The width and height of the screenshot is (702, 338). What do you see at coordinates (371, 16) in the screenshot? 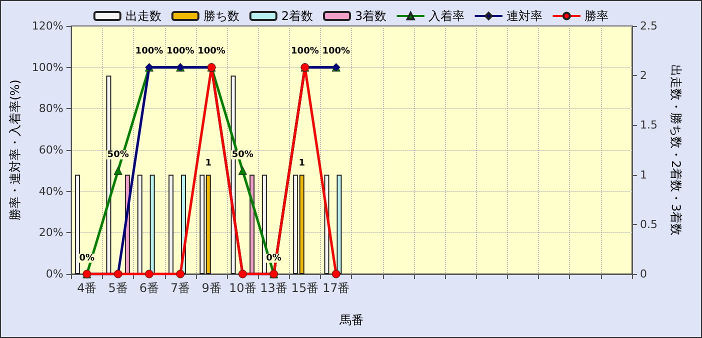
I see `legend-label: 3着数` at bounding box center [371, 16].